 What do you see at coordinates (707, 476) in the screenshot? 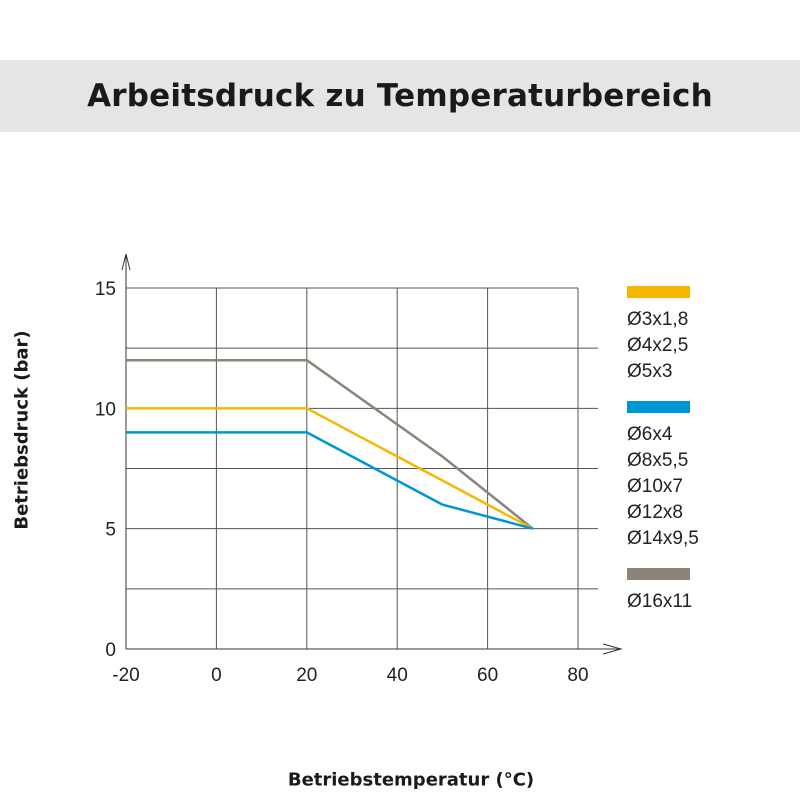
I see `legend-group-blue: Ø6x4 Ø8x5,5 Ø10x7 Ø12x8 Ø14x9,5` at bounding box center [707, 476].